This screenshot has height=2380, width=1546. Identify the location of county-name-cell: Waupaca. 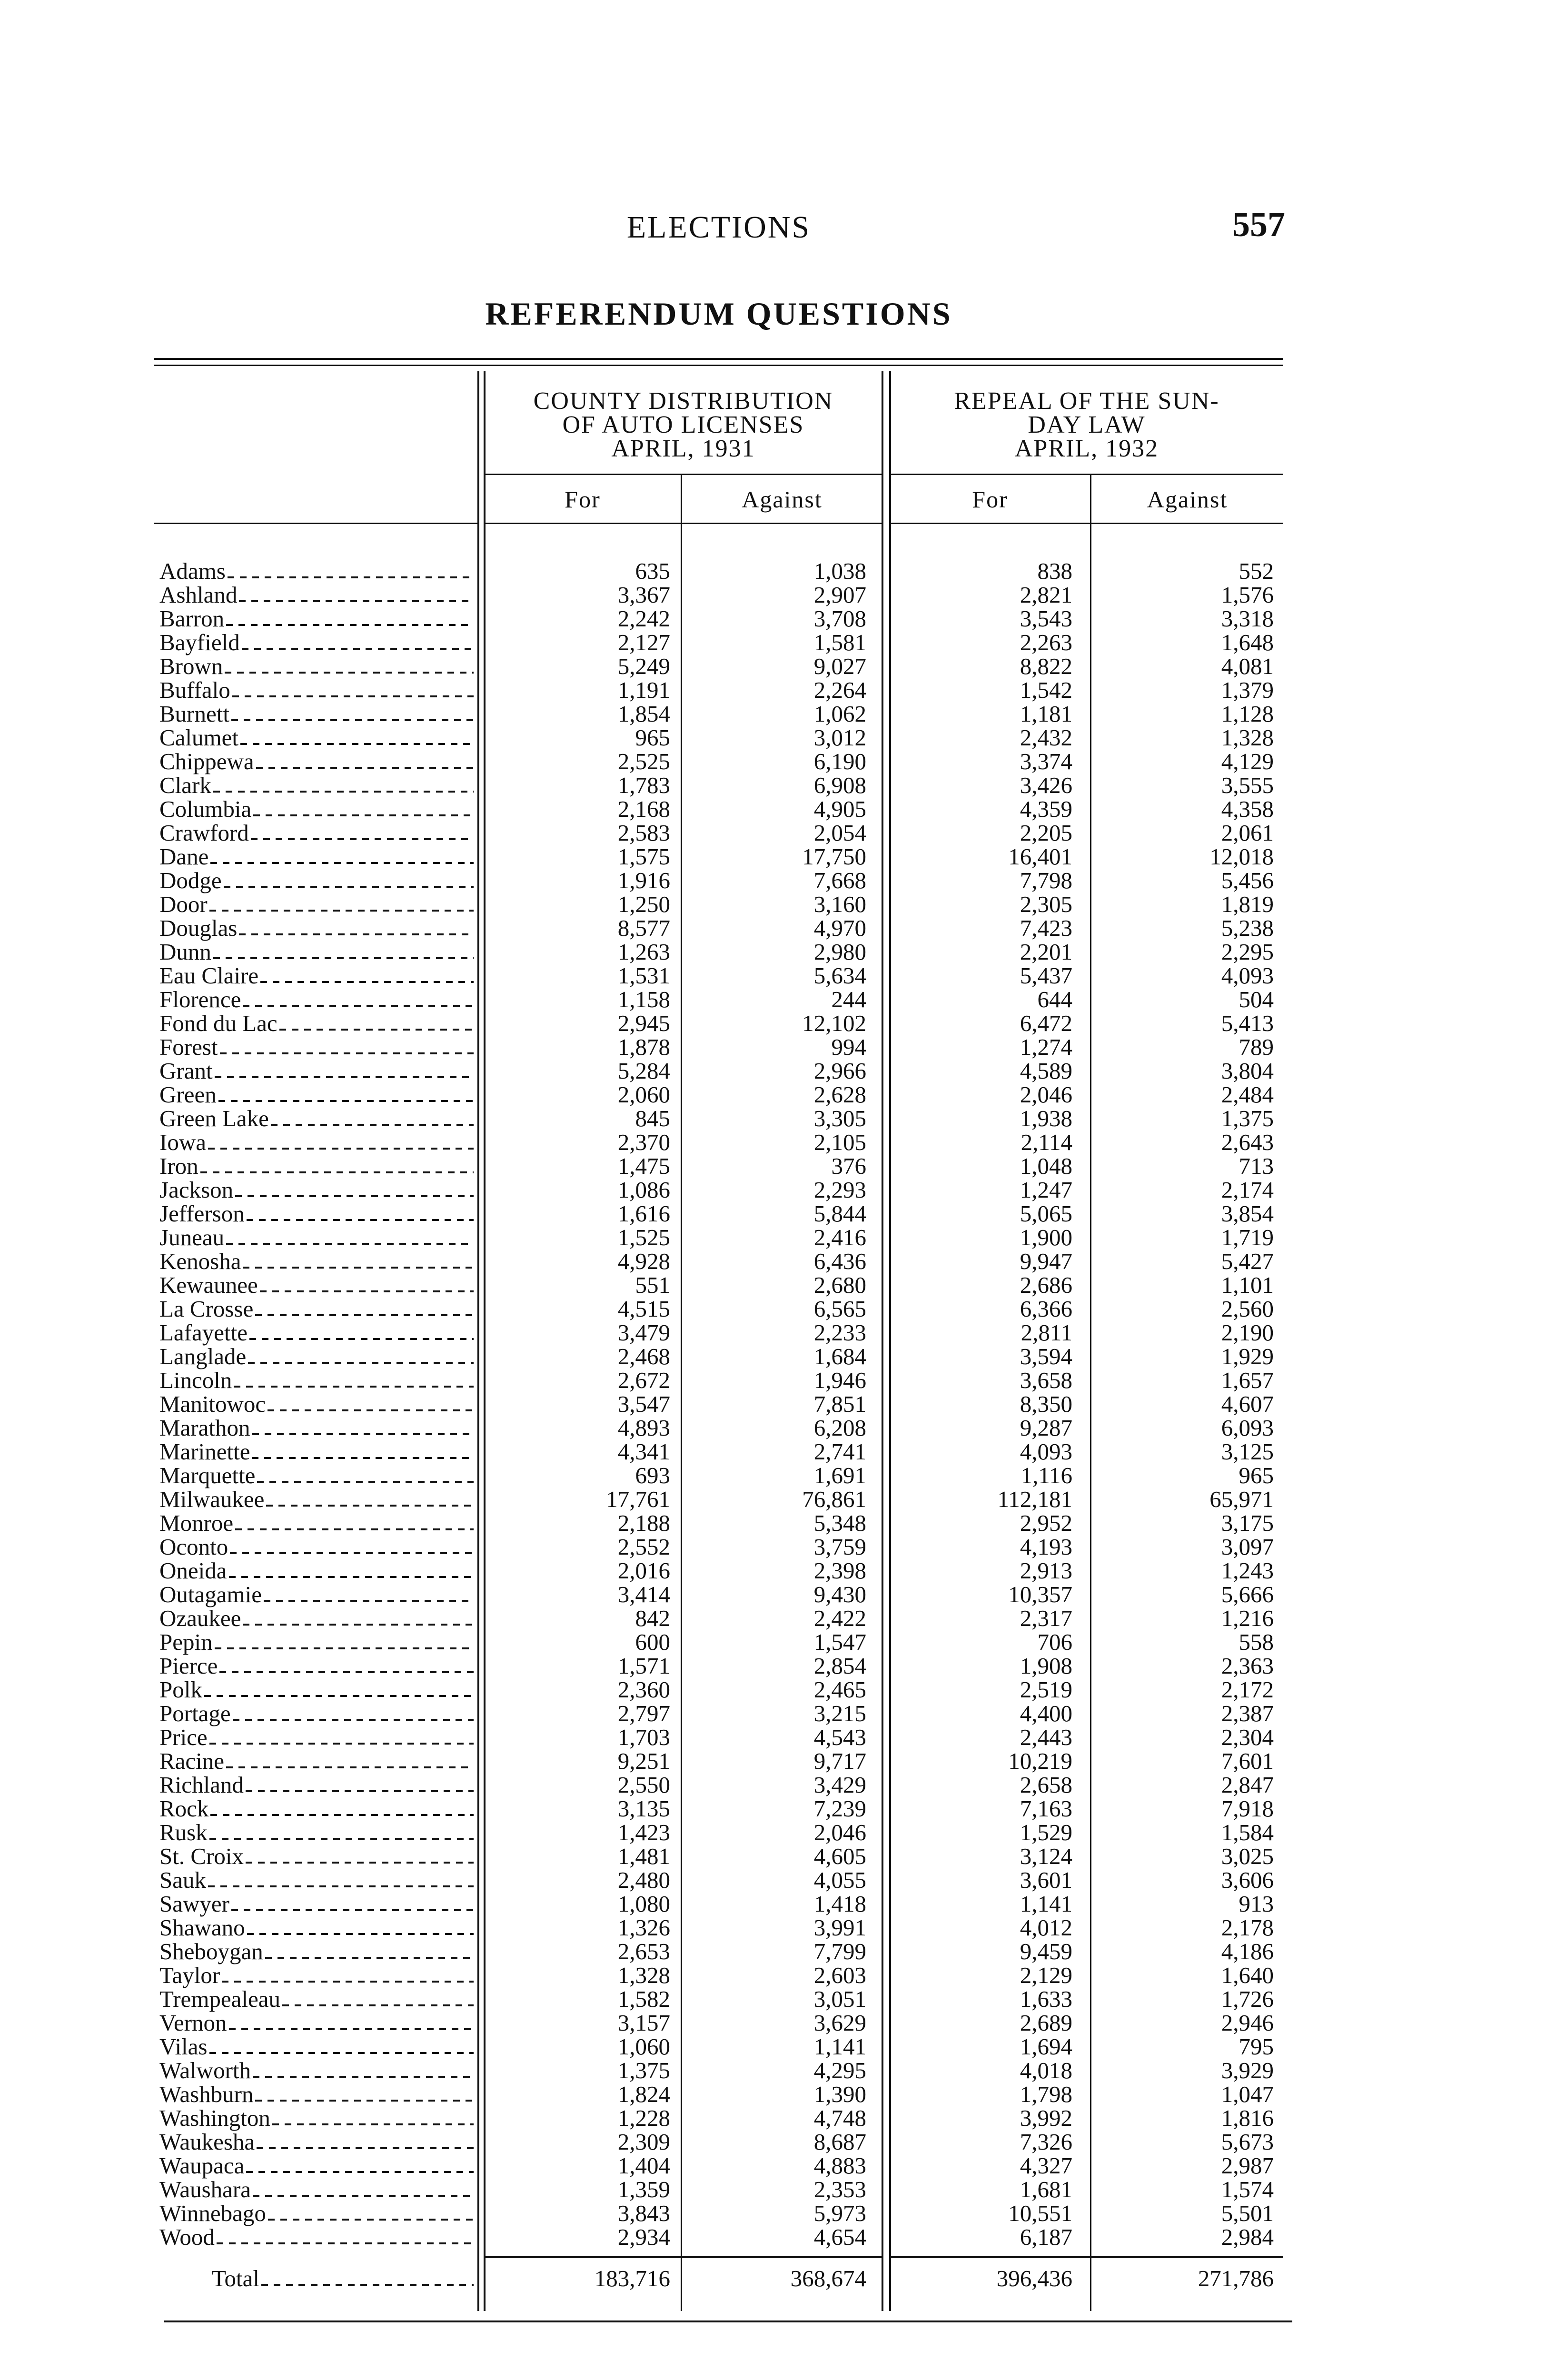
(316, 2166).